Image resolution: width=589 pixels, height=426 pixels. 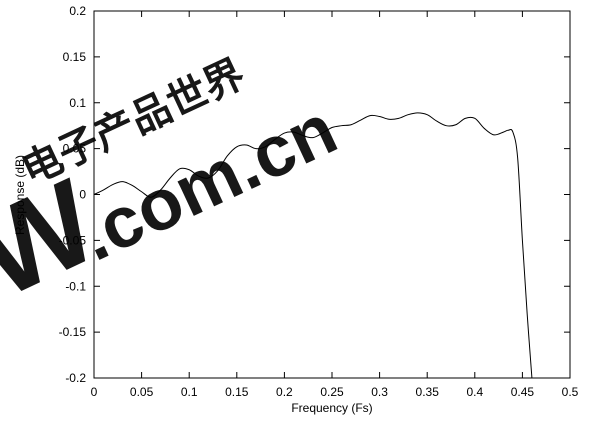 I want to click on y-tick-label: -0.15, so click(x=73, y=332).